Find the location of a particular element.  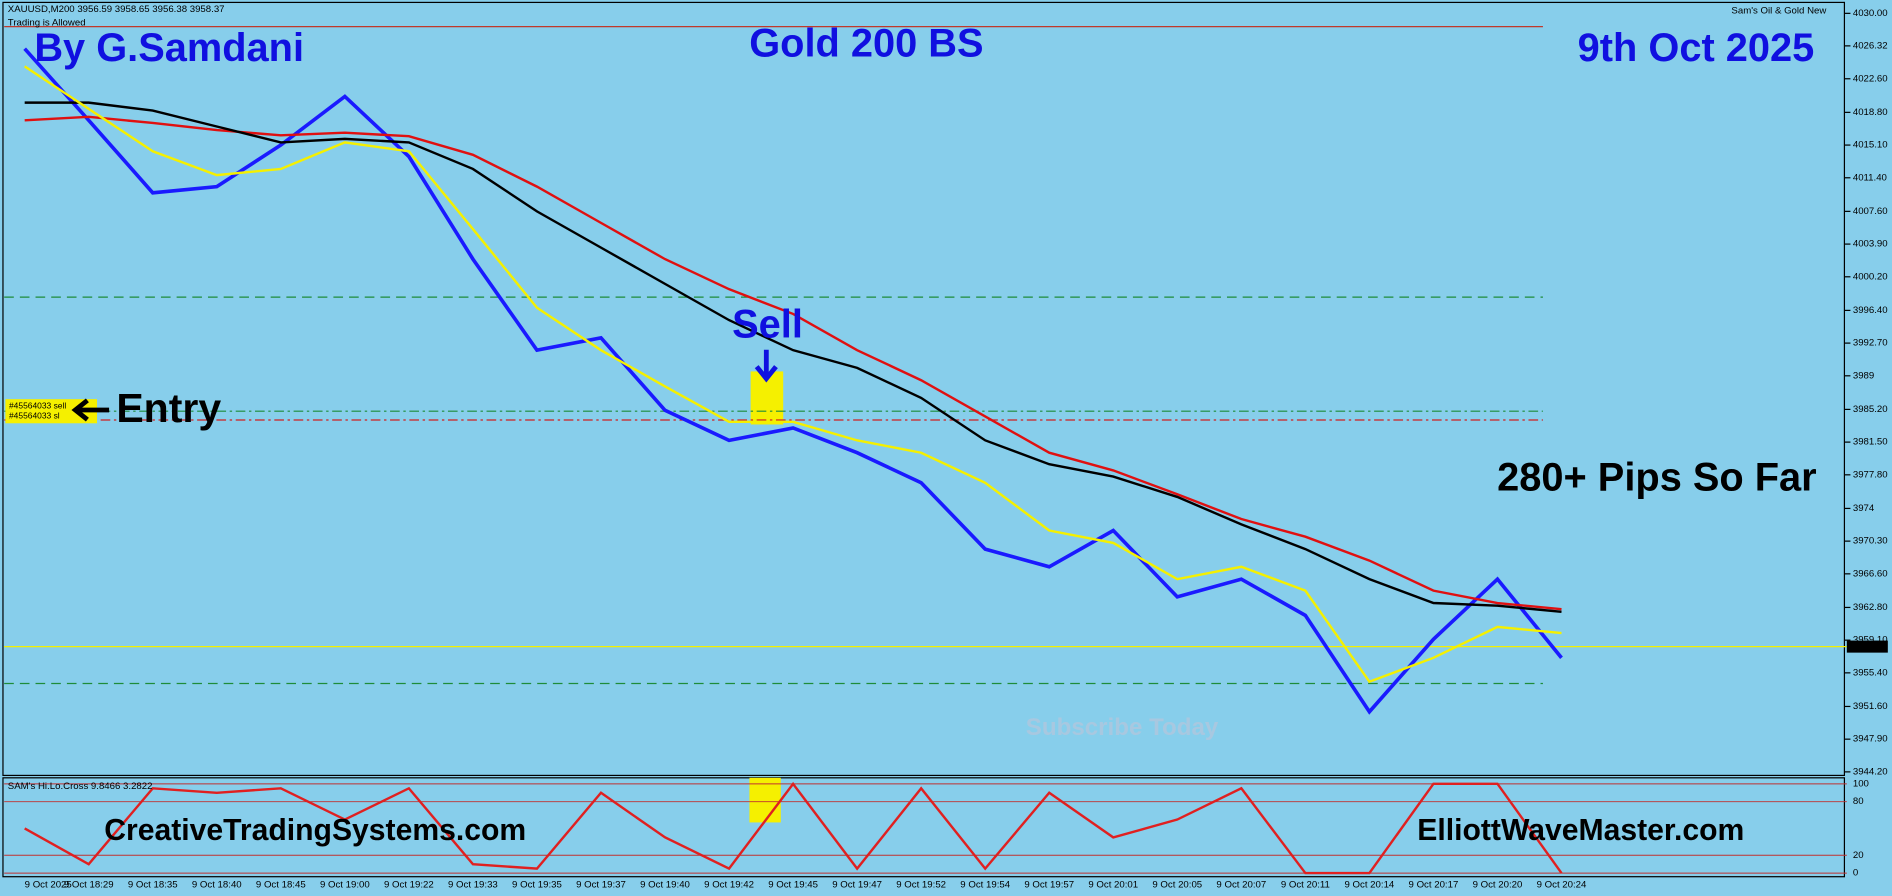

site1: CreativeTradingSystems.com is located at coordinates (315, 830).